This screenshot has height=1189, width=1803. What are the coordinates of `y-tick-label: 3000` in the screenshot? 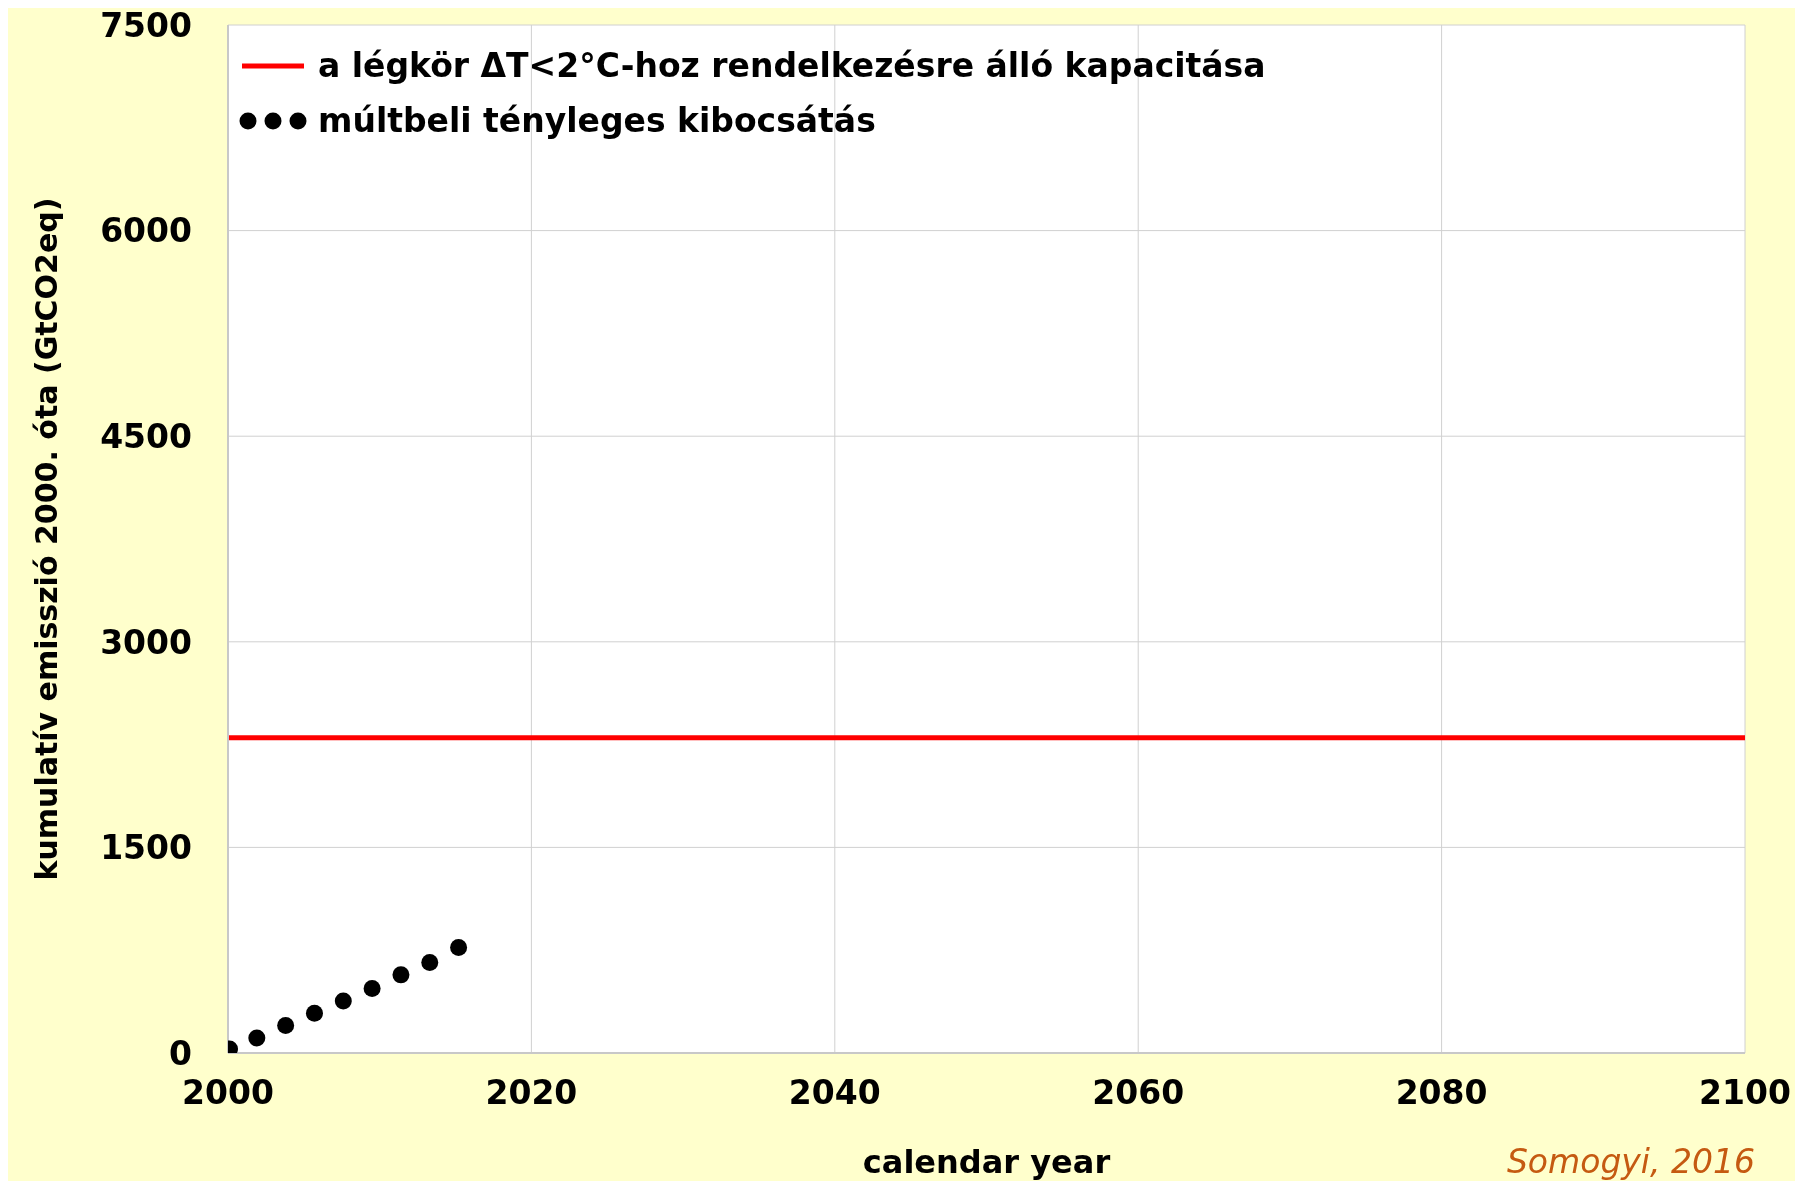 It's located at (146, 642).